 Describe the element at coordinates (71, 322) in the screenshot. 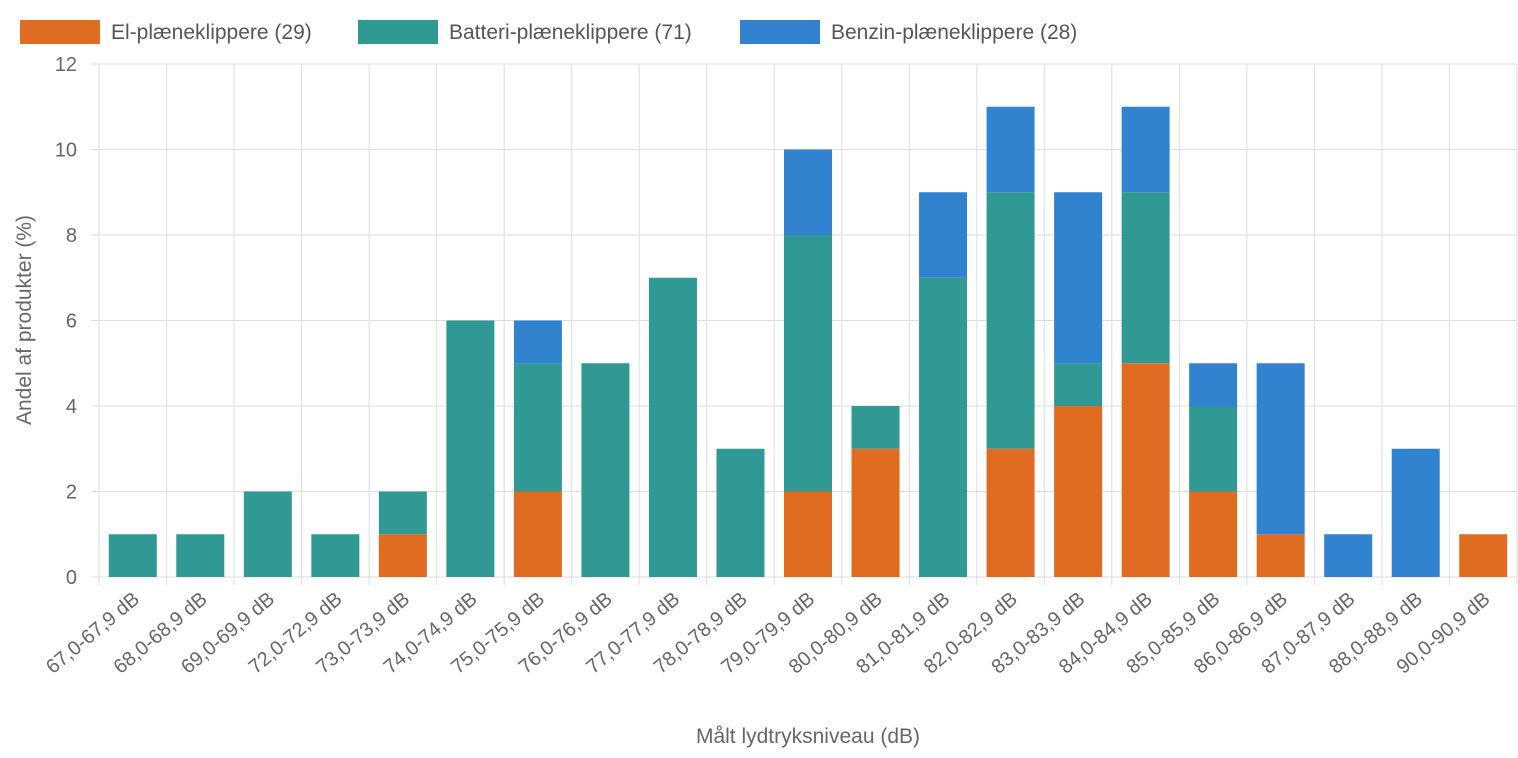

I see `y-tick-label: 6` at that location.